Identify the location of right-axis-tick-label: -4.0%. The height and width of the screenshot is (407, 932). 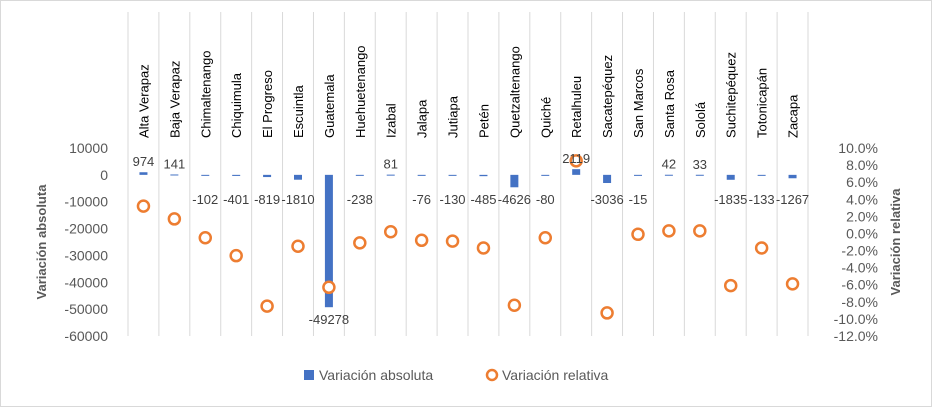
(859, 268).